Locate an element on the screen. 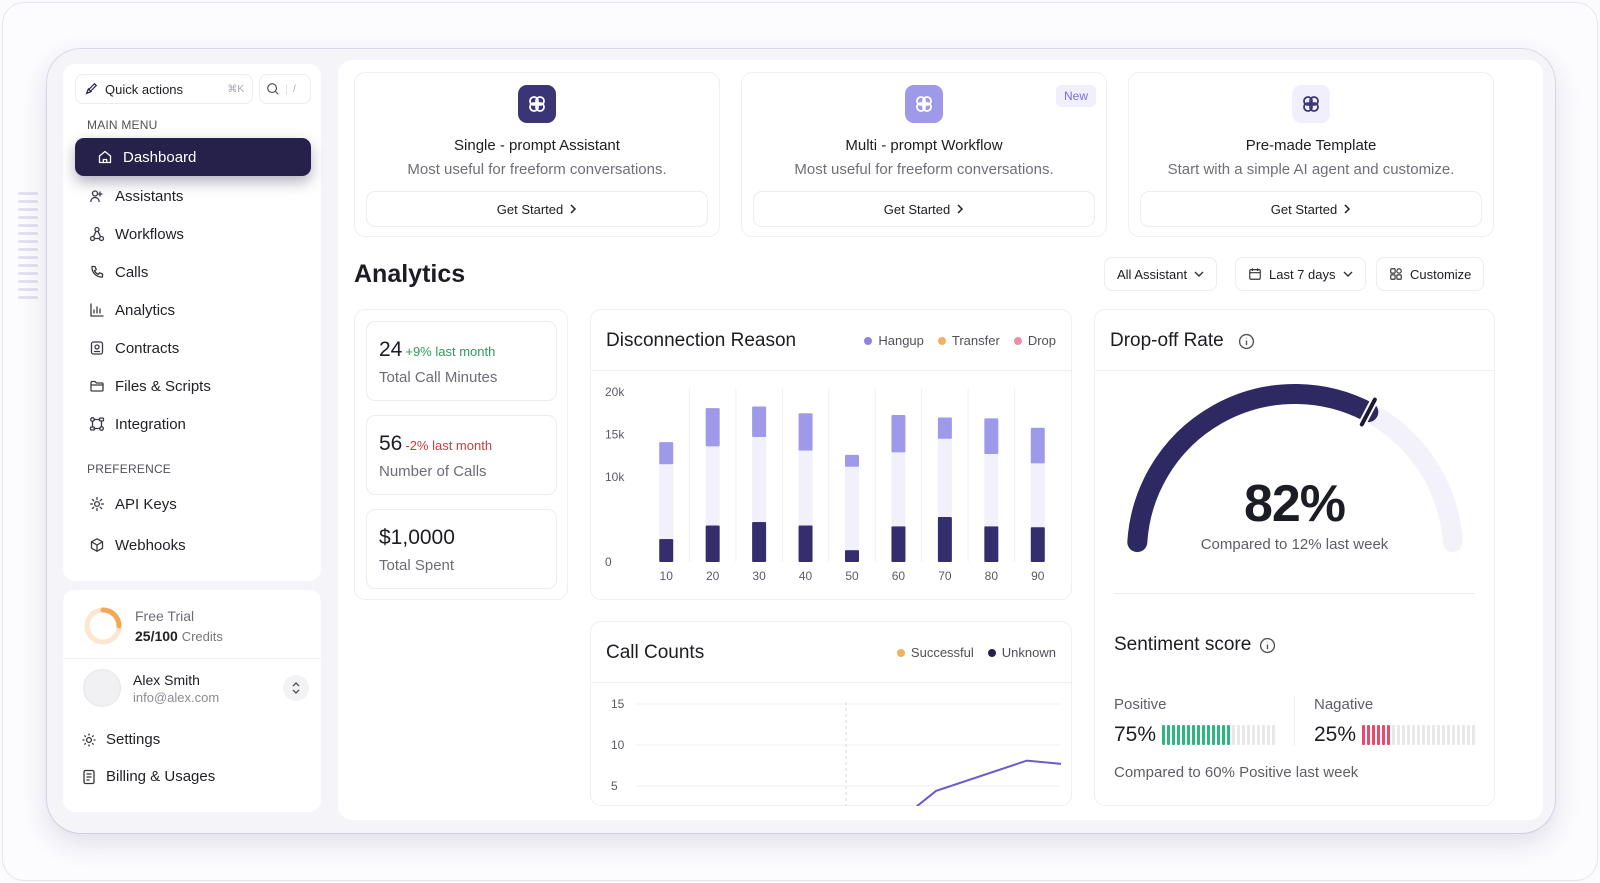 The width and height of the screenshot is (1600, 883). chevron-right-icon is located at coordinates (960, 209).